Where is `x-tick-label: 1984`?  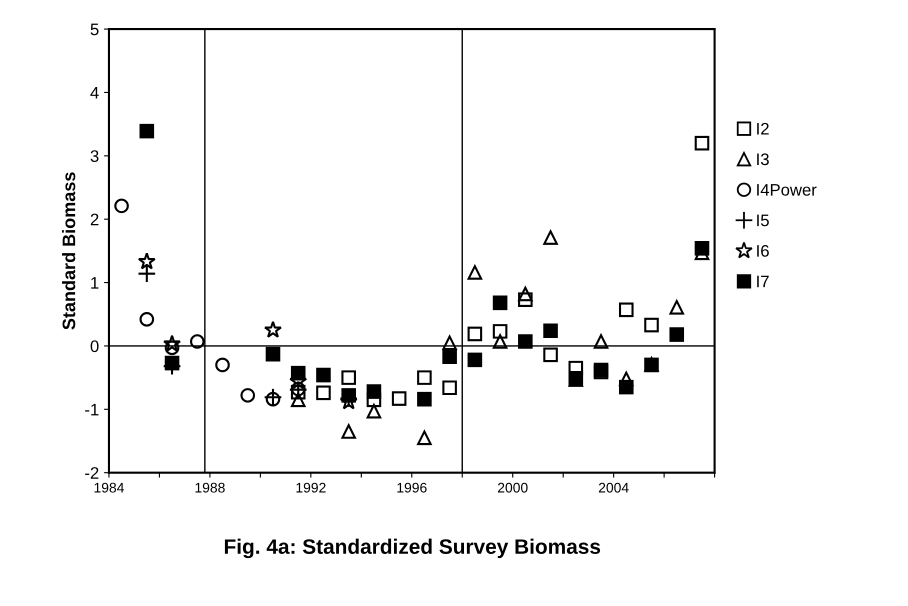
x-tick-label: 1984 is located at coordinates (109, 487).